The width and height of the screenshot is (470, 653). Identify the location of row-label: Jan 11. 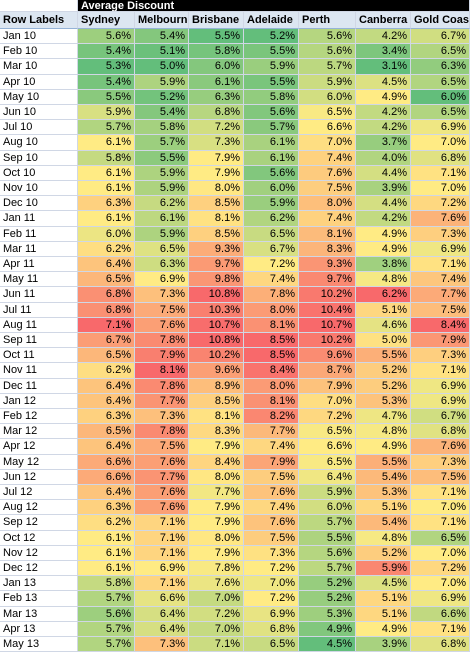
(39, 219).